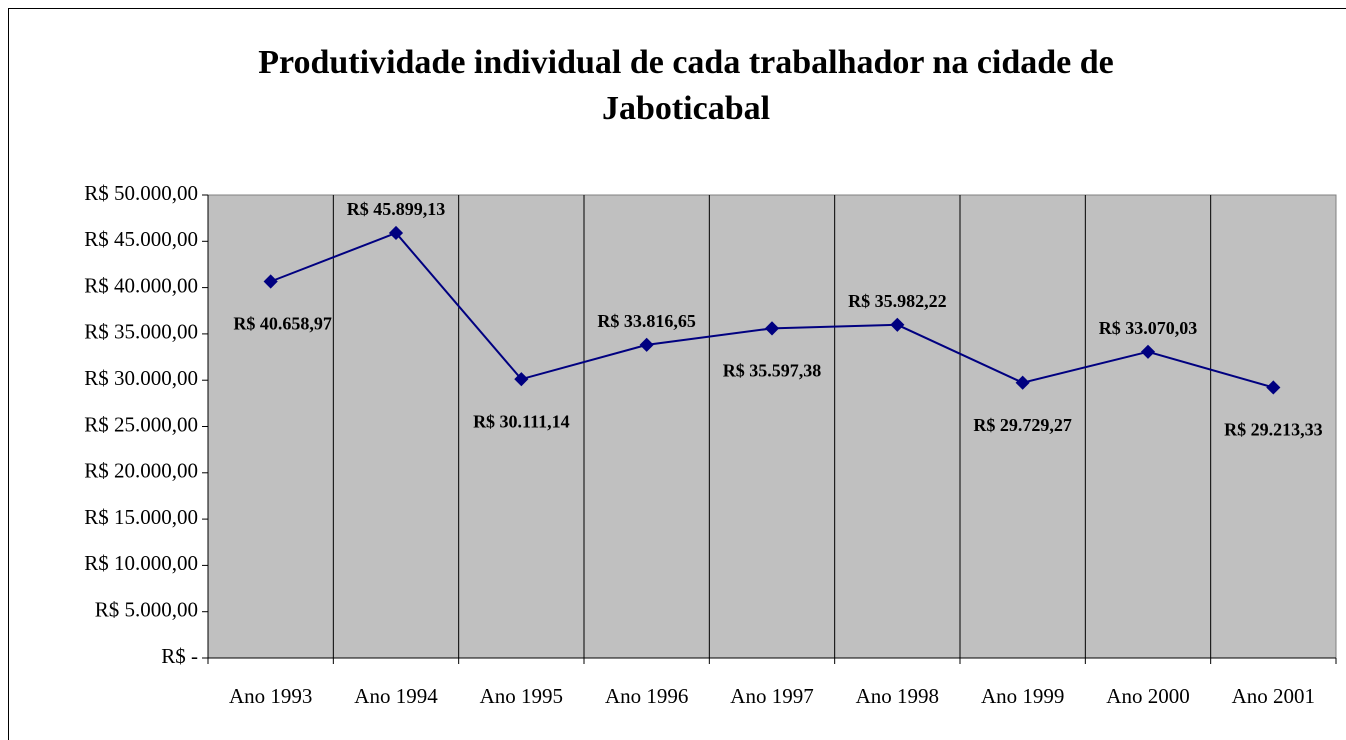  I want to click on x-tick-label: Ano 1994, so click(396, 696).